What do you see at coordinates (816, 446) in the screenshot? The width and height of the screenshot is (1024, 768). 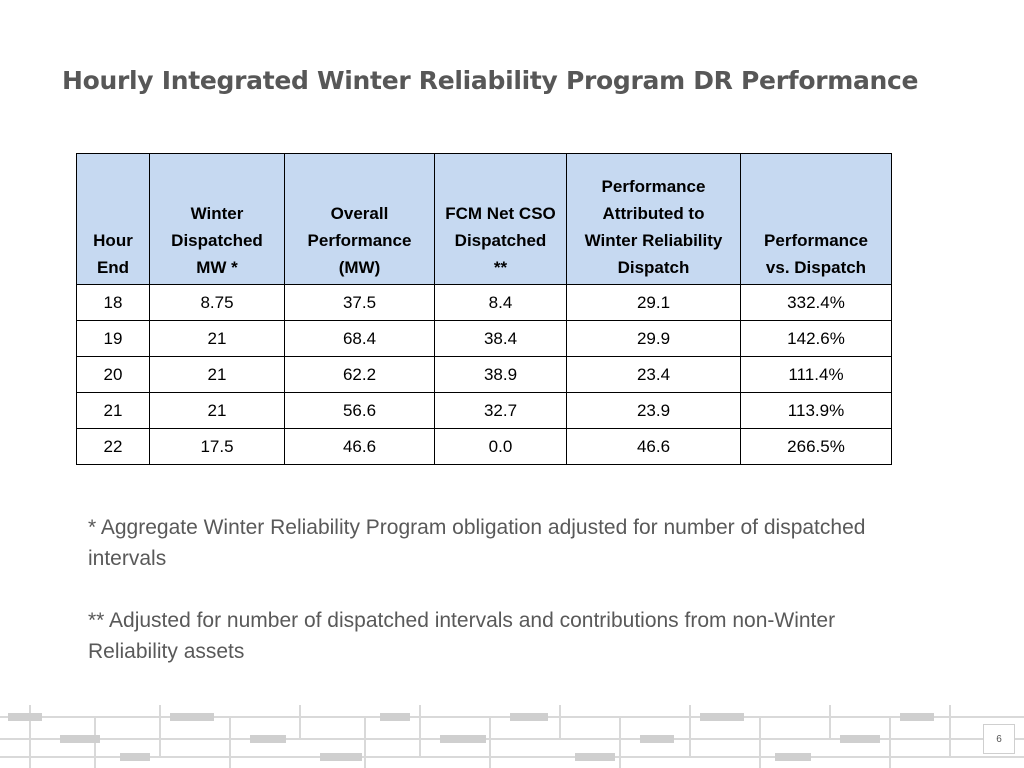 I see `cell-performance-vs-dispatch: 266.5%` at bounding box center [816, 446].